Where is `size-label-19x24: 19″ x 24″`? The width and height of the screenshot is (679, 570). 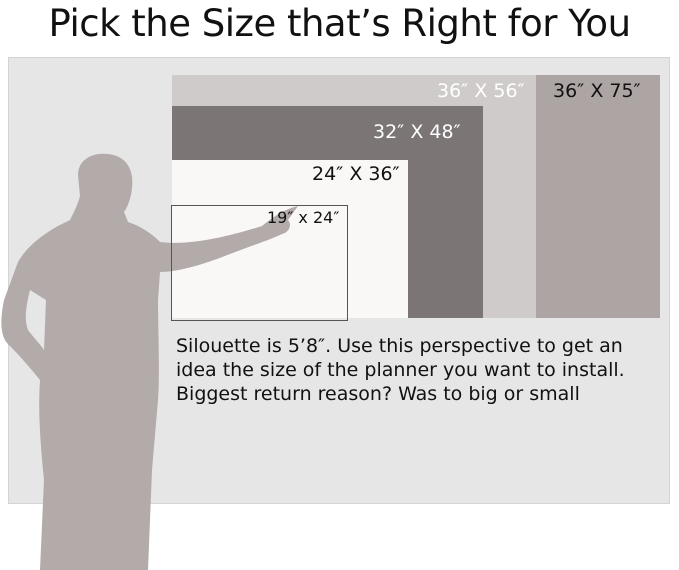 size-label-19x24: 19″ x 24″ is located at coordinates (303, 217).